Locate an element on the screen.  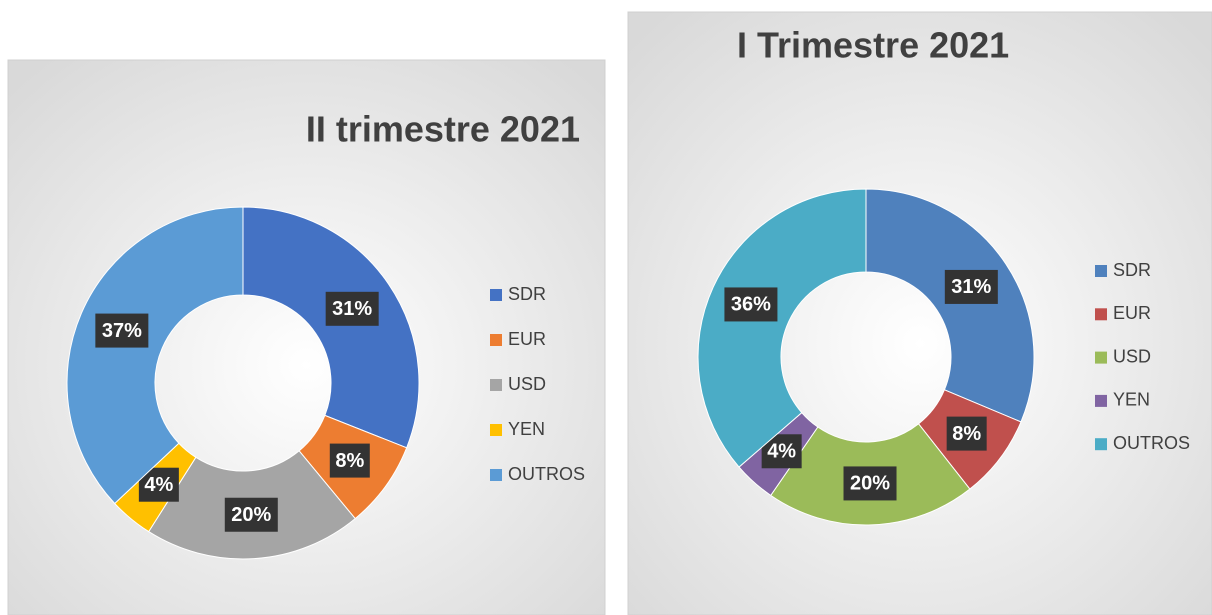
data-label: 36% is located at coordinates (751, 305).